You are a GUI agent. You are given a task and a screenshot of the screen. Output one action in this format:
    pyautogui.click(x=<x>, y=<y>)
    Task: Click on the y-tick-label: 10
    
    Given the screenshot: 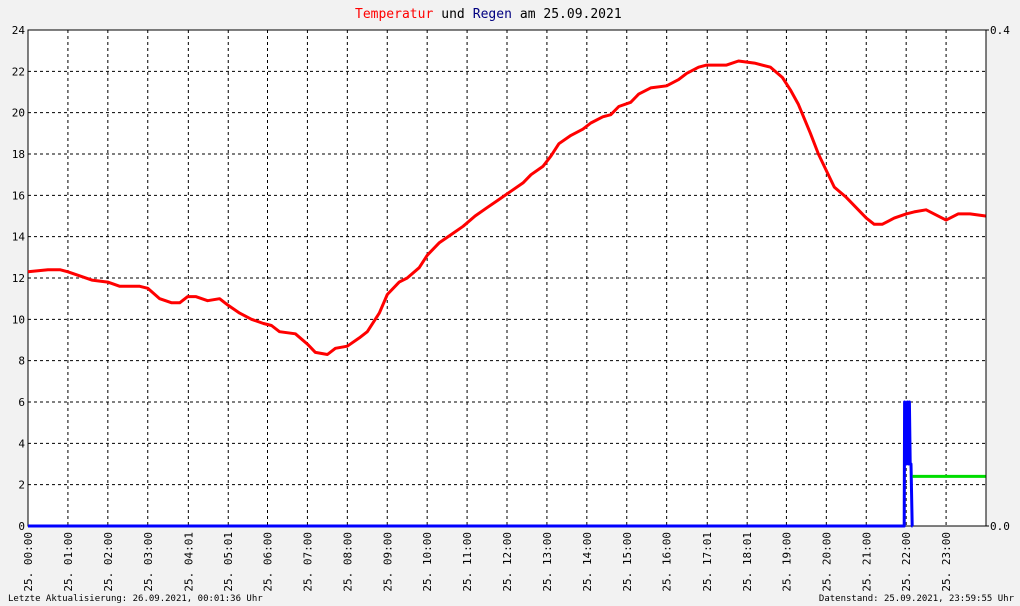 What is the action you would take?
    pyautogui.click(x=18, y=319)
    